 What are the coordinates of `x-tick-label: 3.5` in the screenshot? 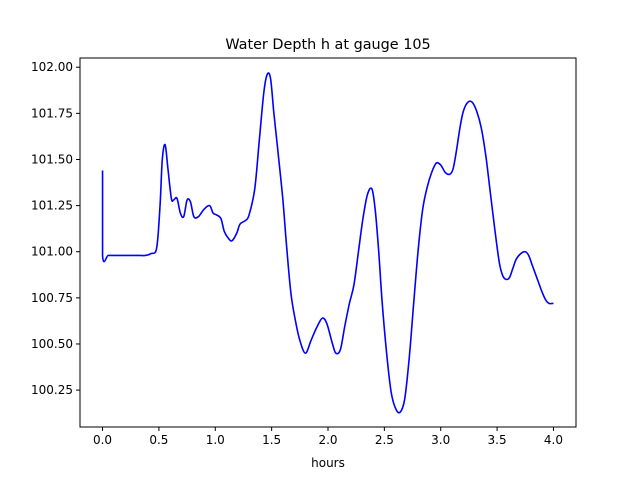 It's located at (497, 440).